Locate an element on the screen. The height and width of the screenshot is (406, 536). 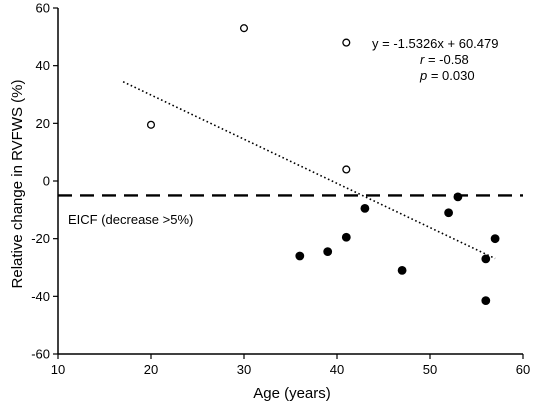
x-tick-label: 40 is located at coordinates (337, 369).